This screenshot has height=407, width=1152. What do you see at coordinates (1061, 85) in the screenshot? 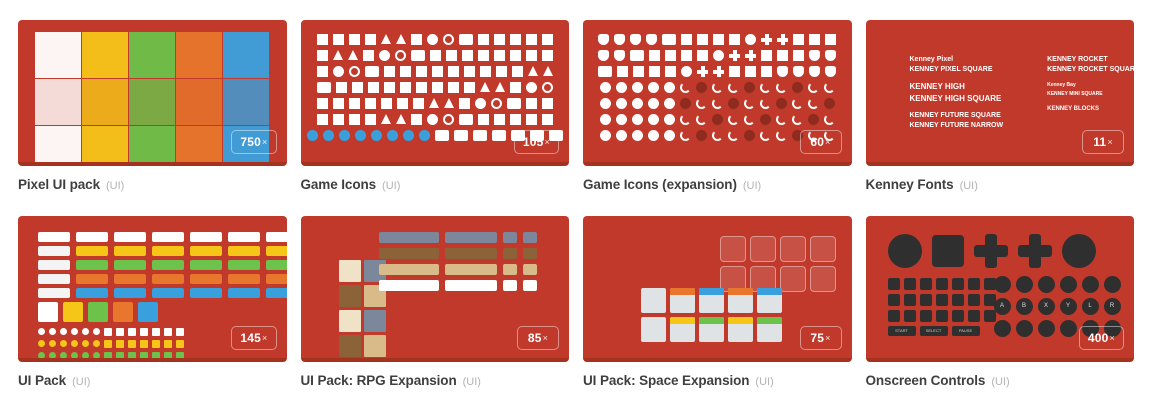
I see `font-specimen-label: Kenney Bay` at bounding box center [1061, 85].